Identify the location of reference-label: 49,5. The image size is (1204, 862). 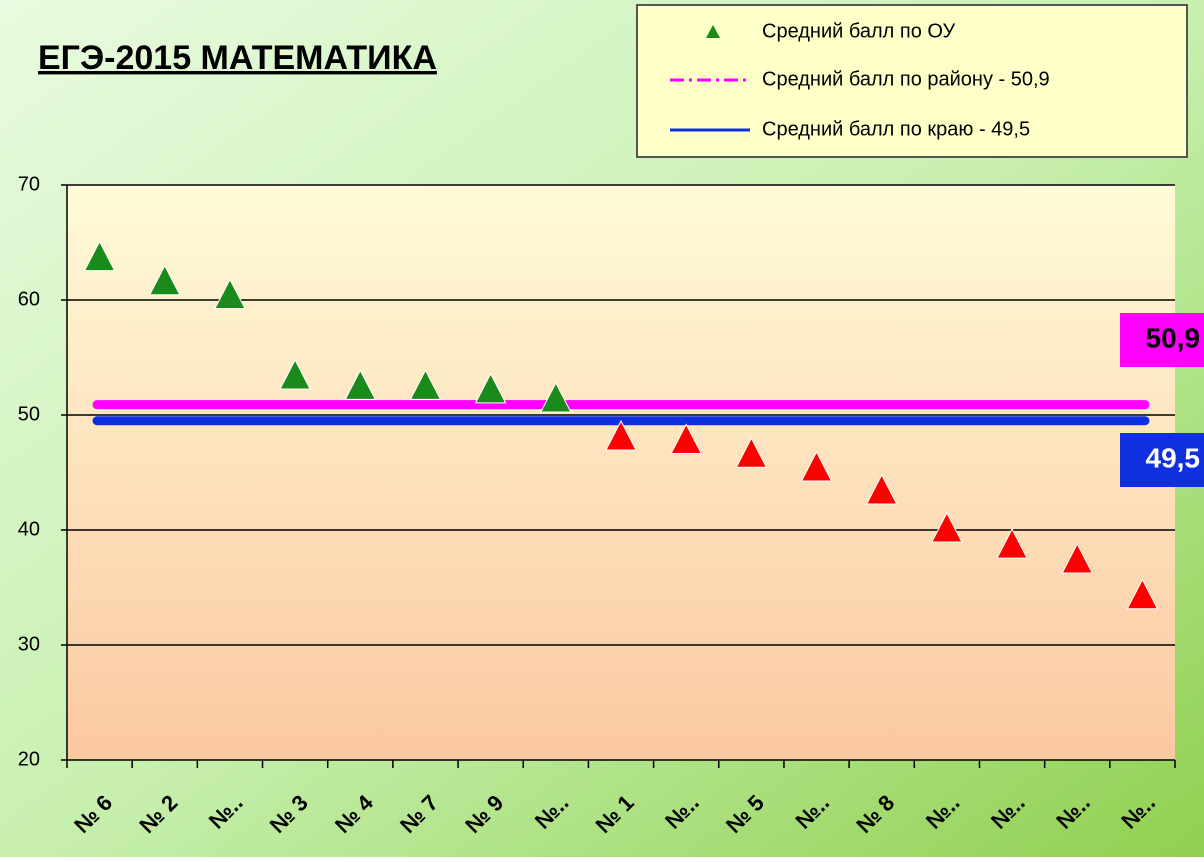
(1173, 457).